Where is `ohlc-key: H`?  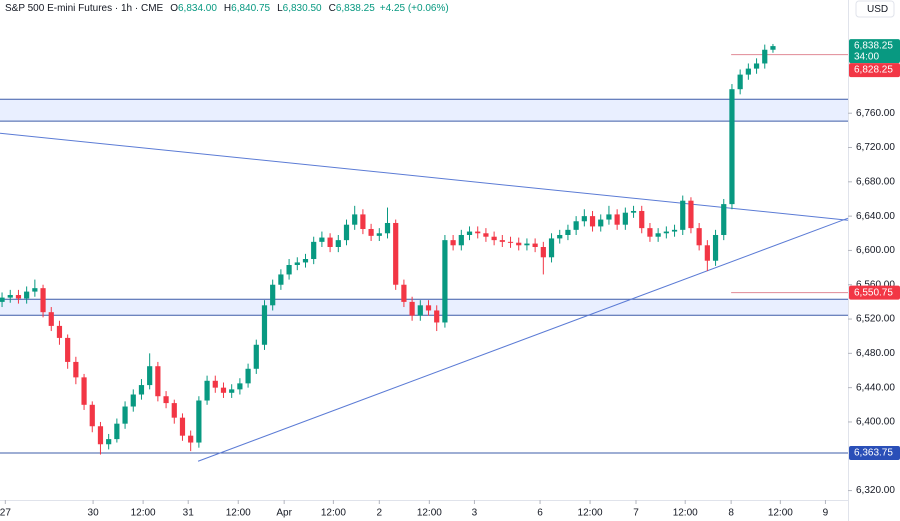
ohlc-key: H is located at coordinates (227, 8).